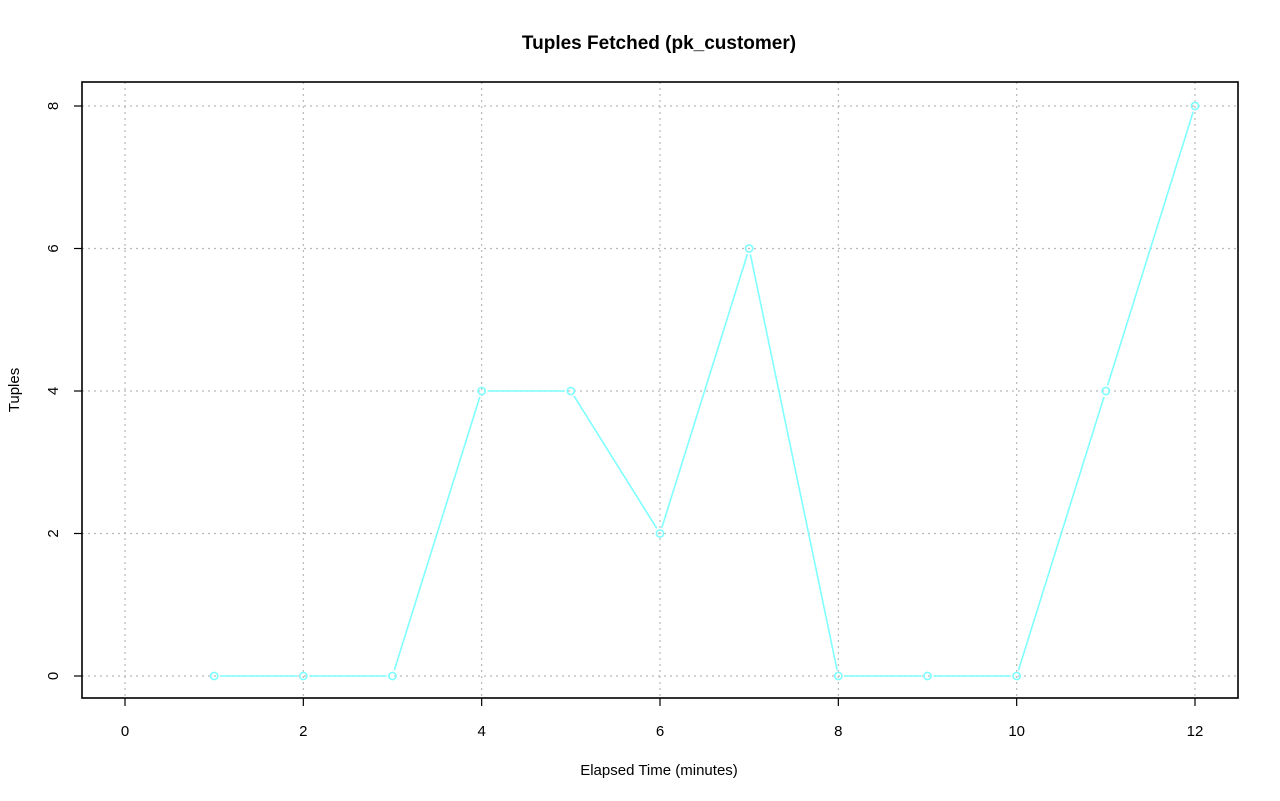 The height and width of the screenshot is (801, 1280). Describe the element at coordinates (63, 391) in the screenshot. I see `y-axis: 0 2 4 6 8` at that location.